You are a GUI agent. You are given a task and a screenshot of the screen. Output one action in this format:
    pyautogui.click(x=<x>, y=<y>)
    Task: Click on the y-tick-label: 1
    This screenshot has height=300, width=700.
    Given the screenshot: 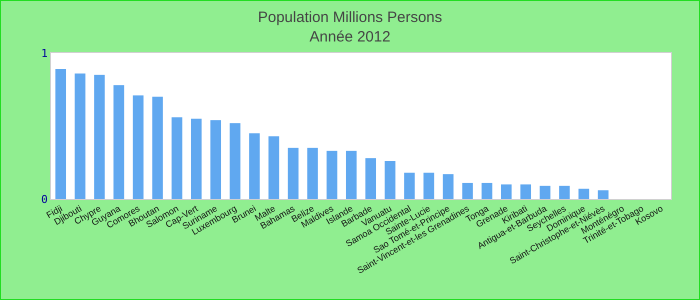 What is the action you would take?
    pyautogui.click(x=44, y=53)
    